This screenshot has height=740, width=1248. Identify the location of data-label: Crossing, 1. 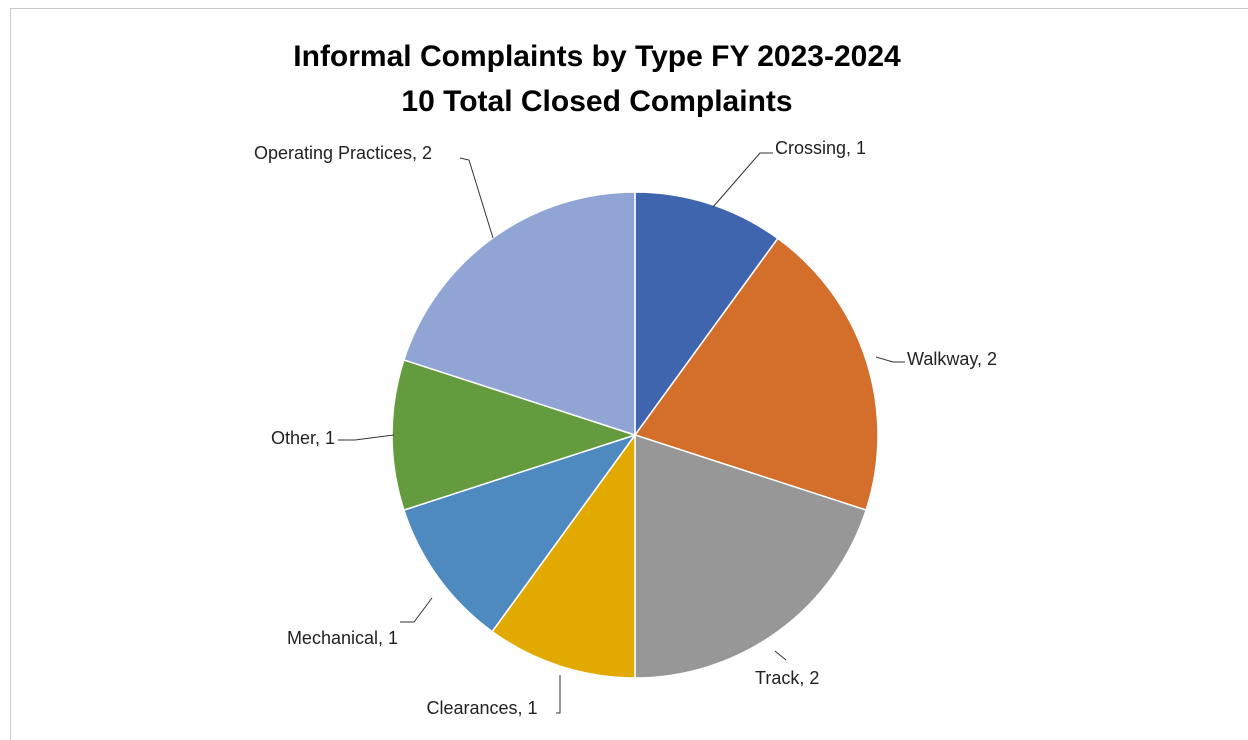
(821, 148).